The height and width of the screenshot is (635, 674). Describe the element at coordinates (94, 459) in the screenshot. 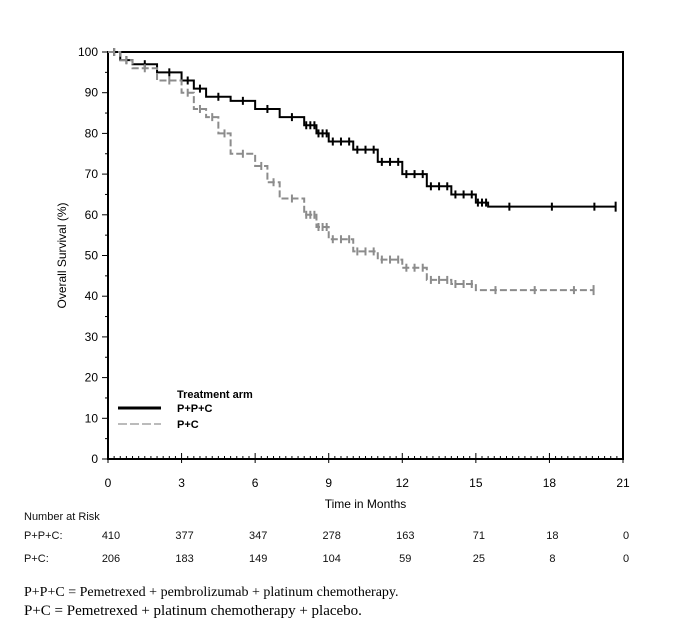

I see `y-tick-label: 0` at that location.